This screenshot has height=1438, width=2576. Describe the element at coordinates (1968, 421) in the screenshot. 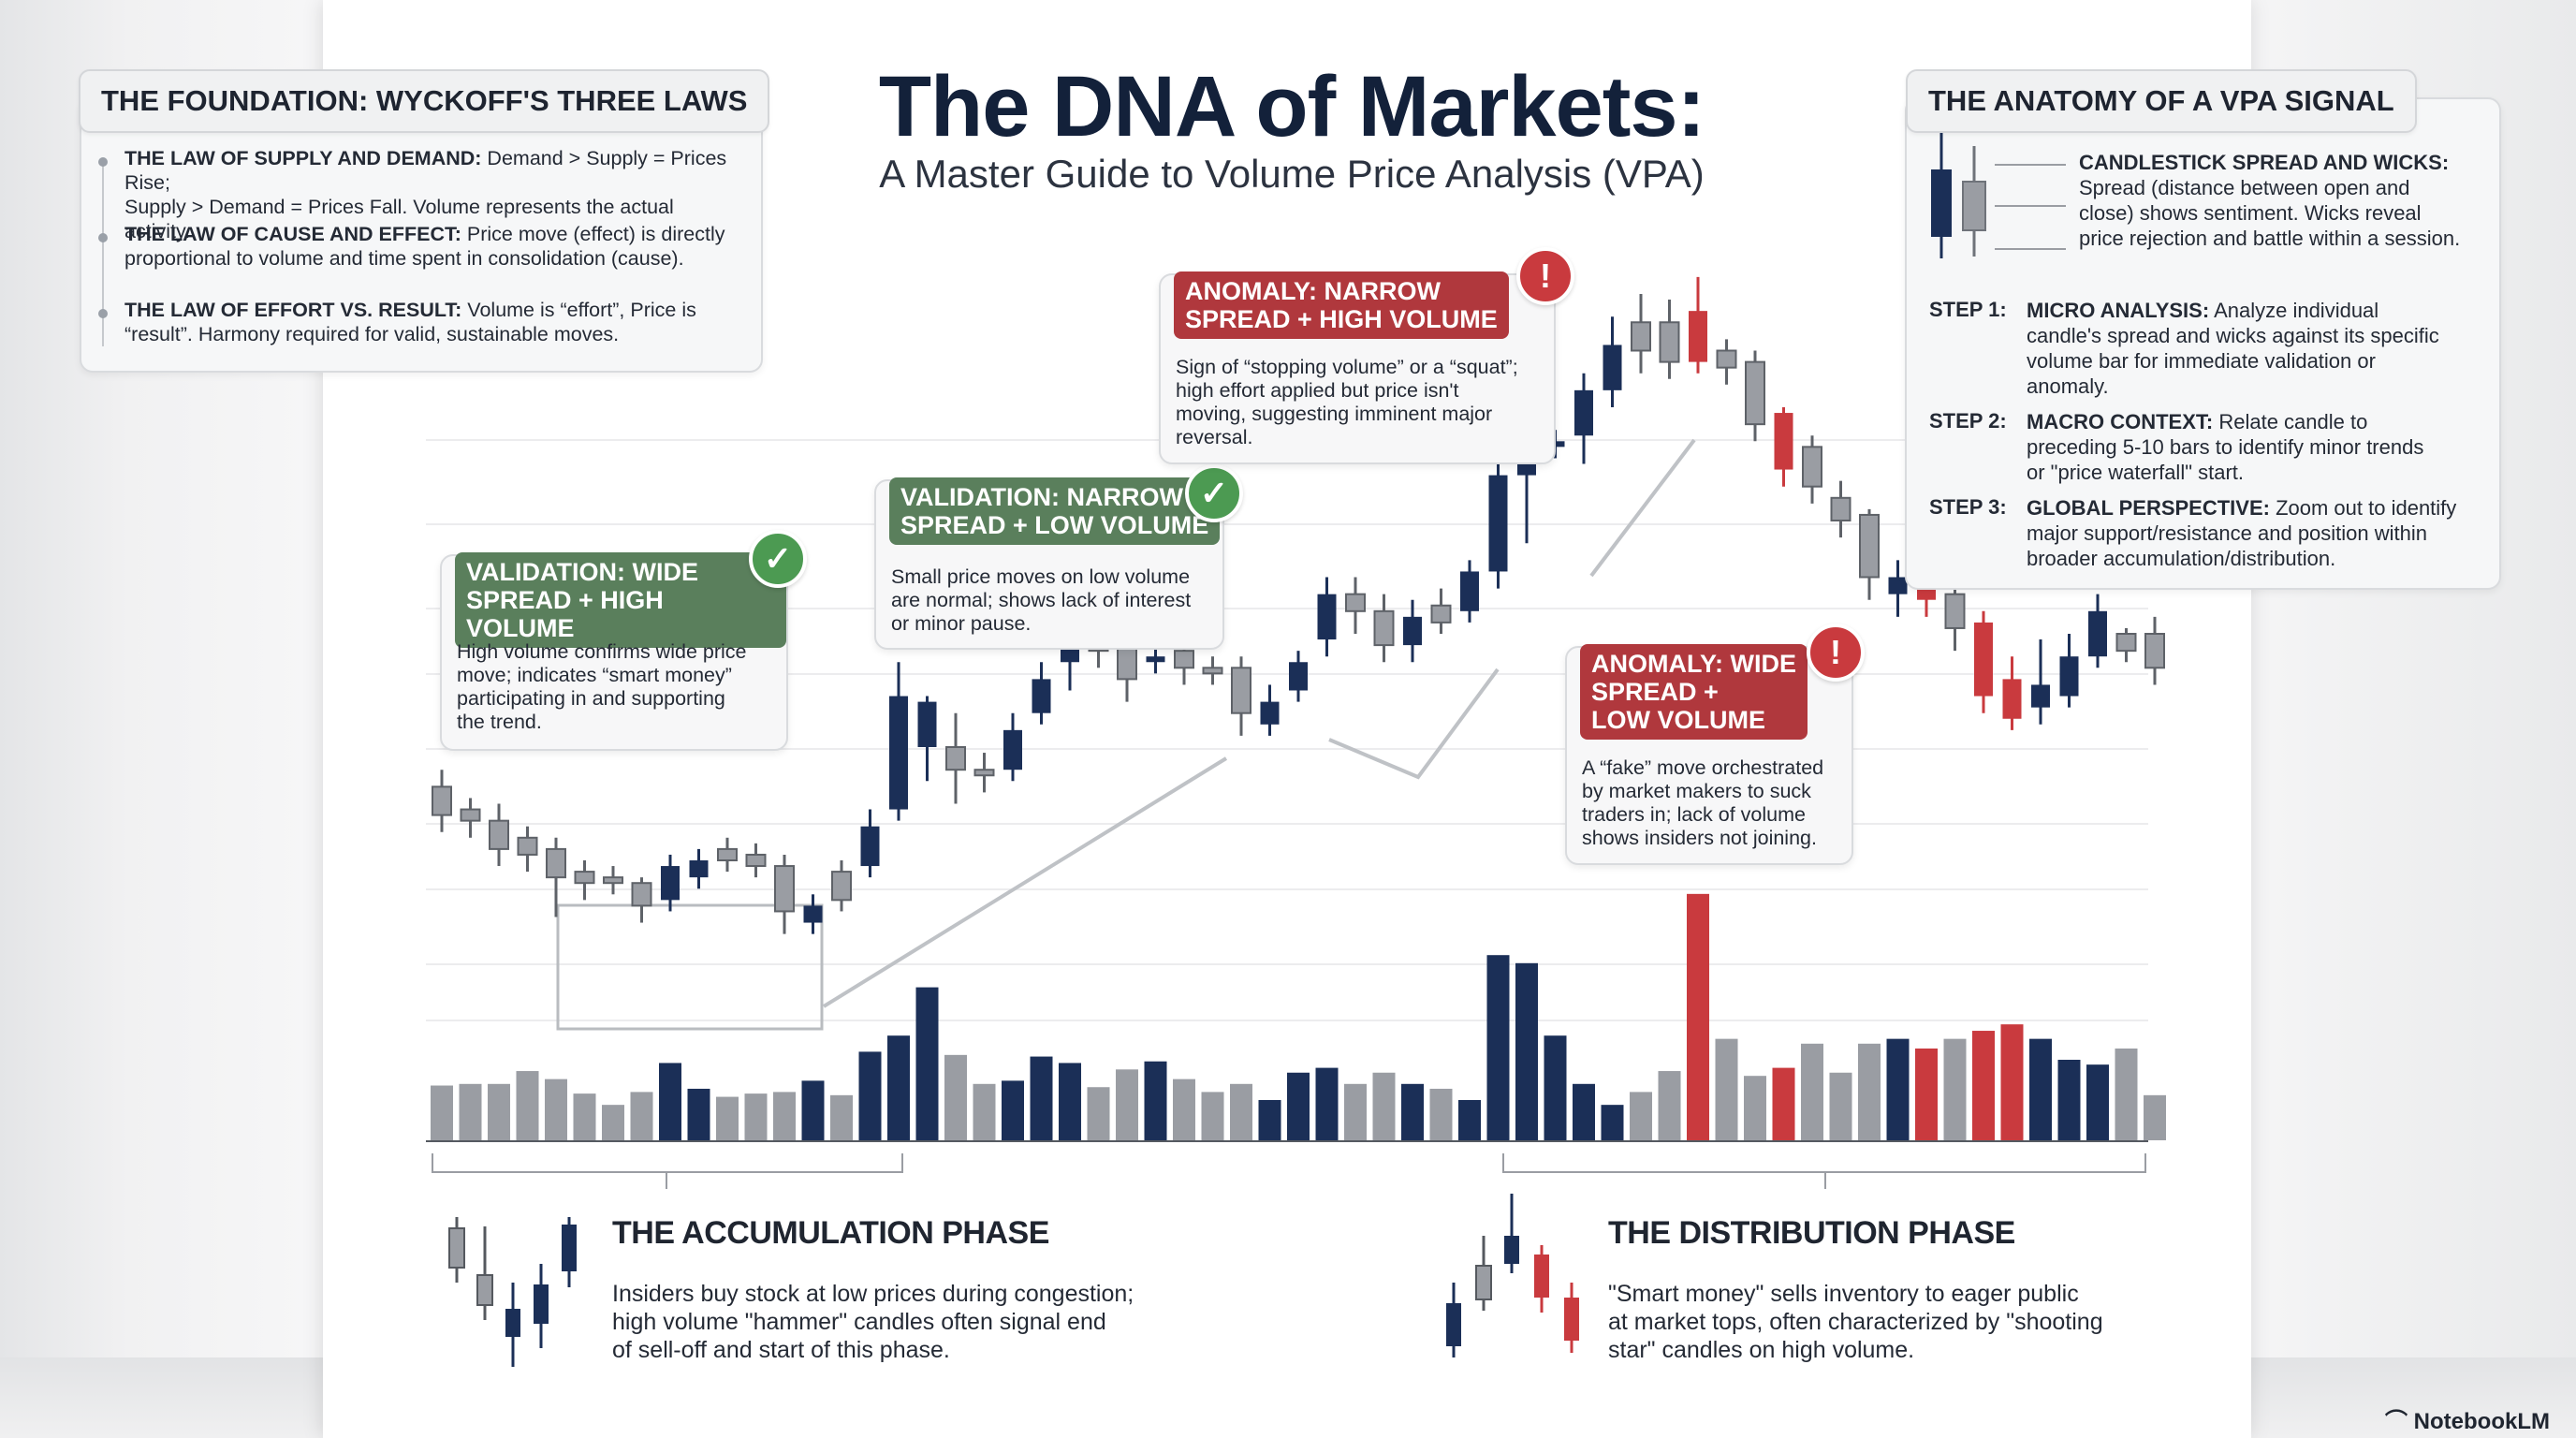

I see `step-2-label: STEP 2:` at that location.